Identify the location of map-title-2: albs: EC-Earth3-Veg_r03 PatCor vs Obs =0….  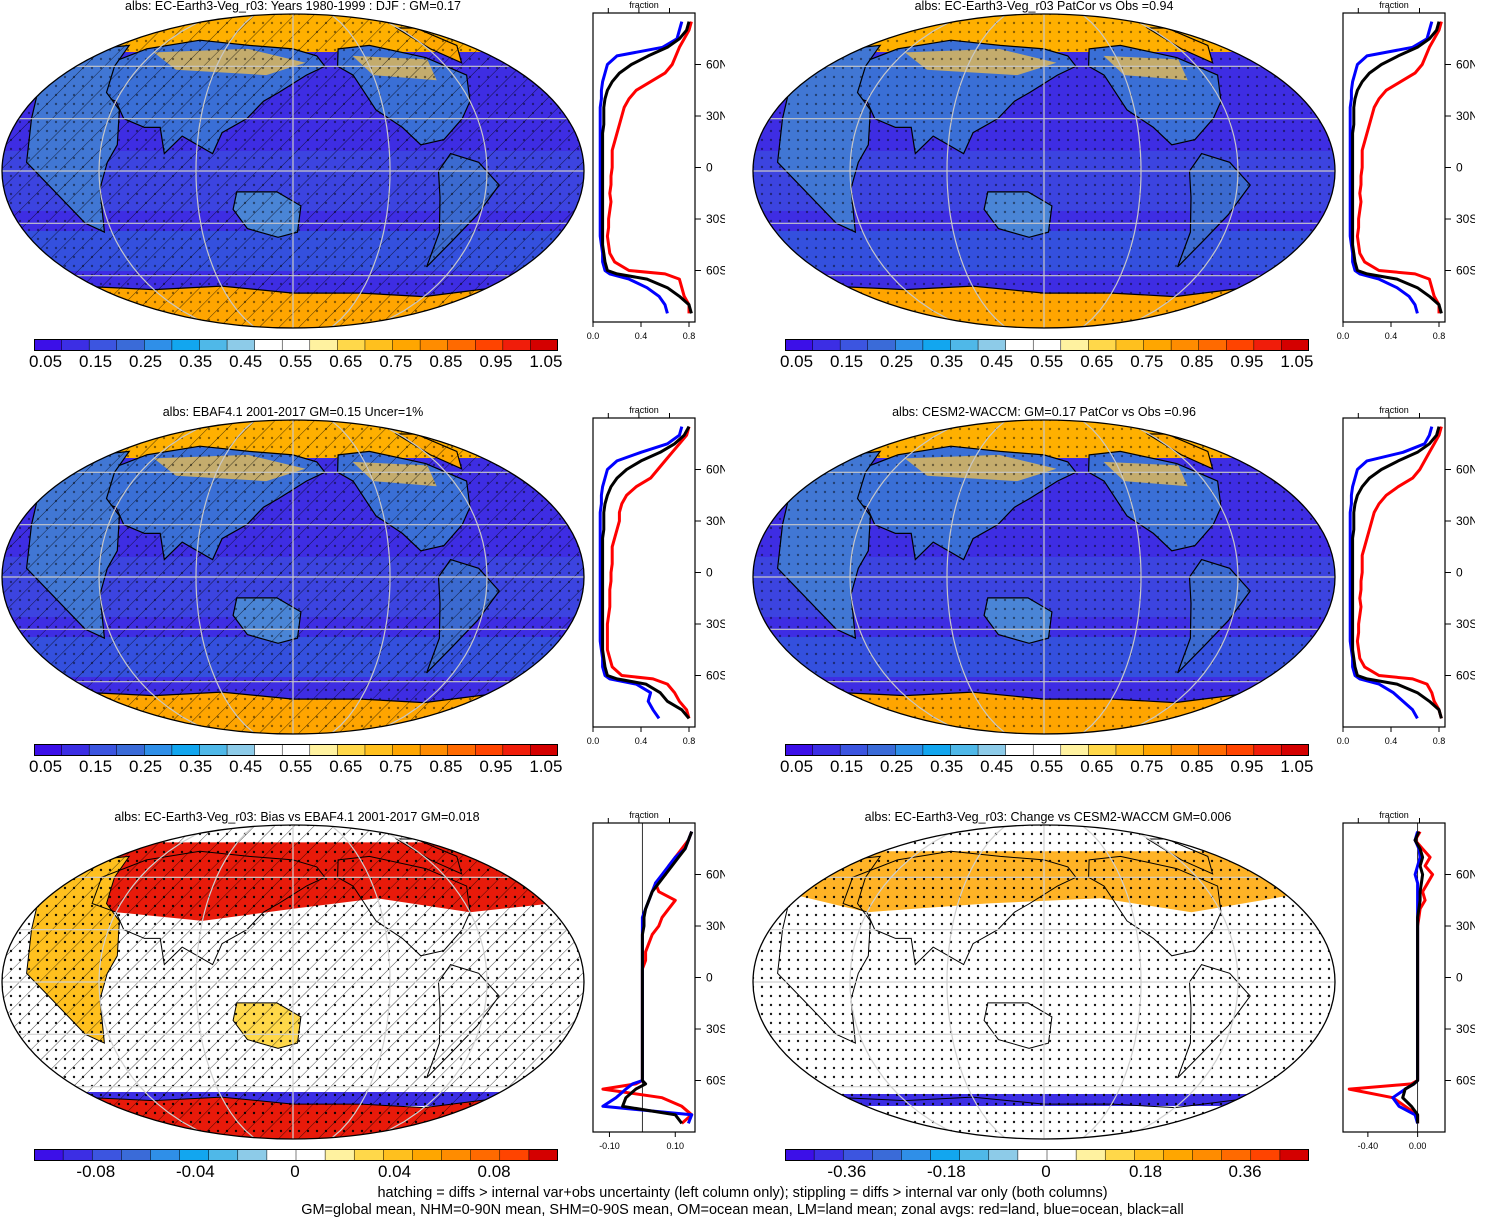
(1044, 6).